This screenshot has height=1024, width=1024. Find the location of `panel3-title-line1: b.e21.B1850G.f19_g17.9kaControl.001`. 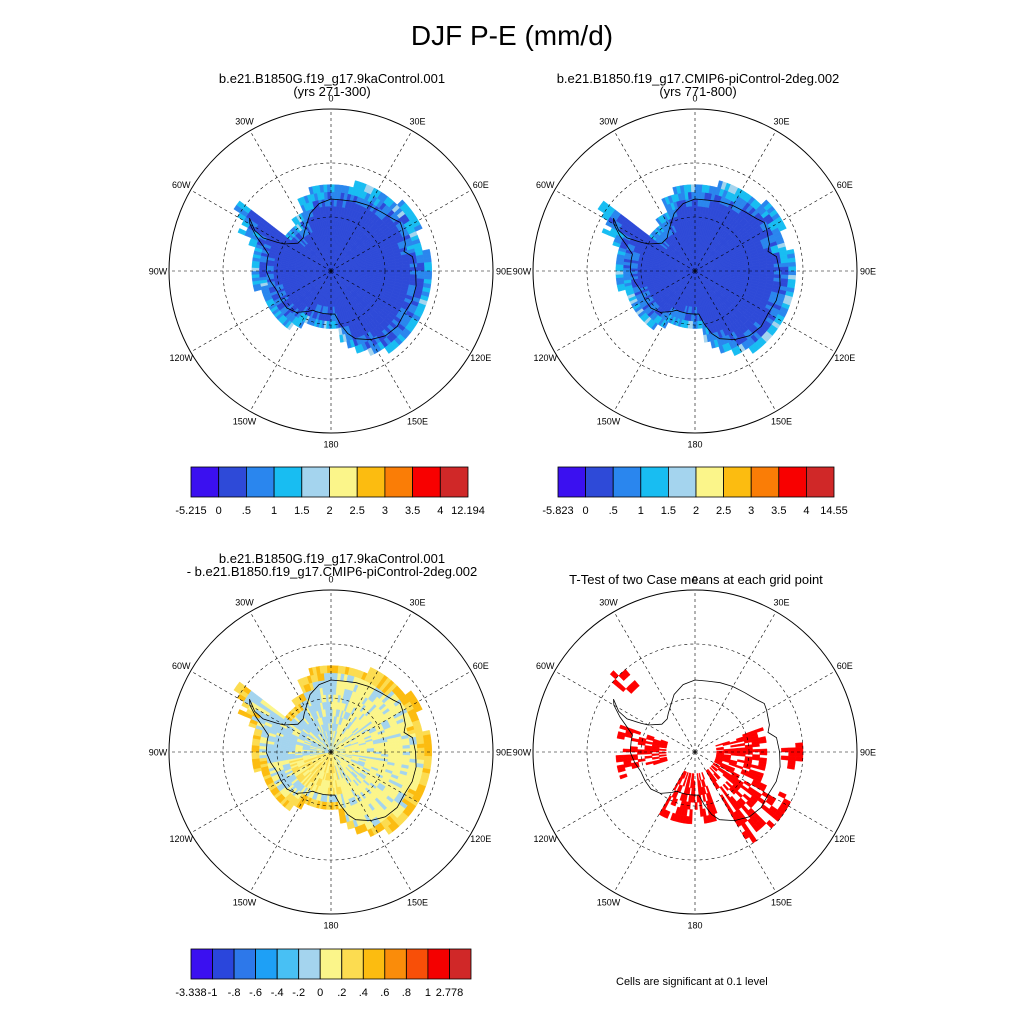

panel3-title-line1: b.e21.B1850G.f19_g17.9kaControl.001 is located at coordinates (332, 558).